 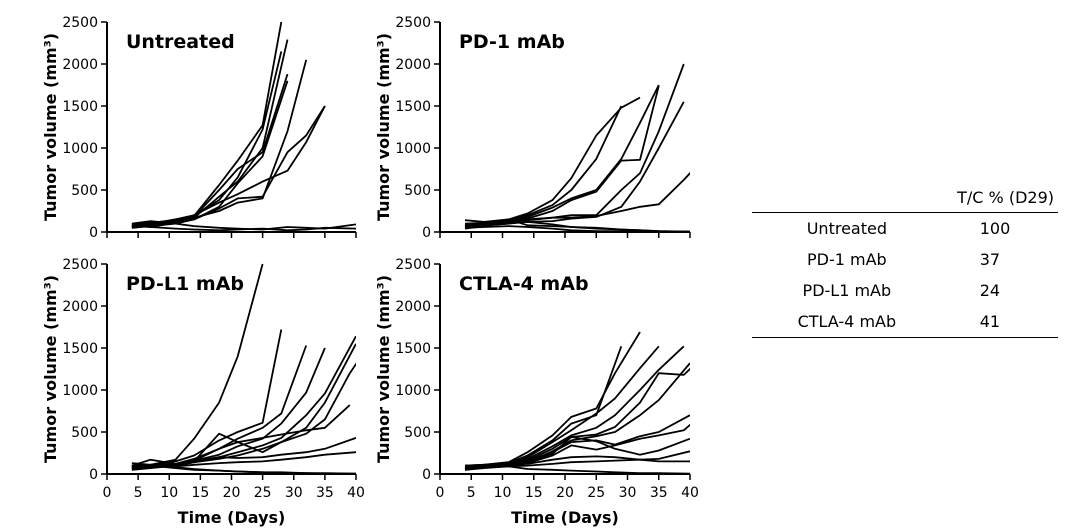 I want to click on table-row-value: 24, so click(x=990, y=290).